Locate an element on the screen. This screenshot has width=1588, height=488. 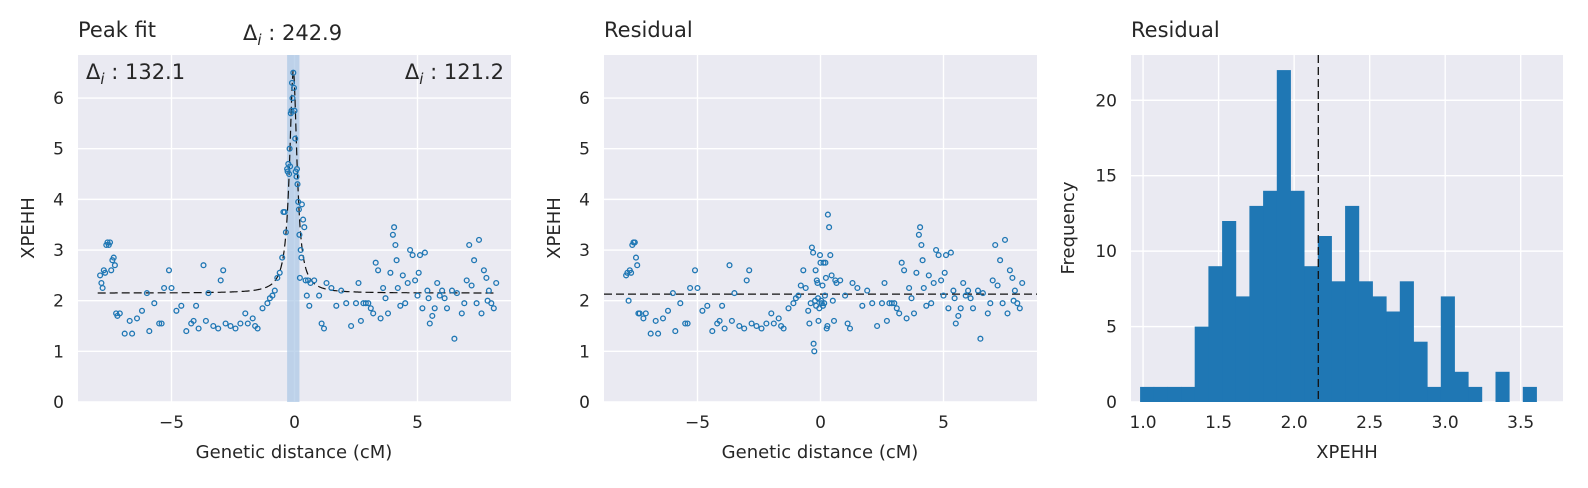
x-tick-label: 3.0 is located at coordinates (1445, 423).